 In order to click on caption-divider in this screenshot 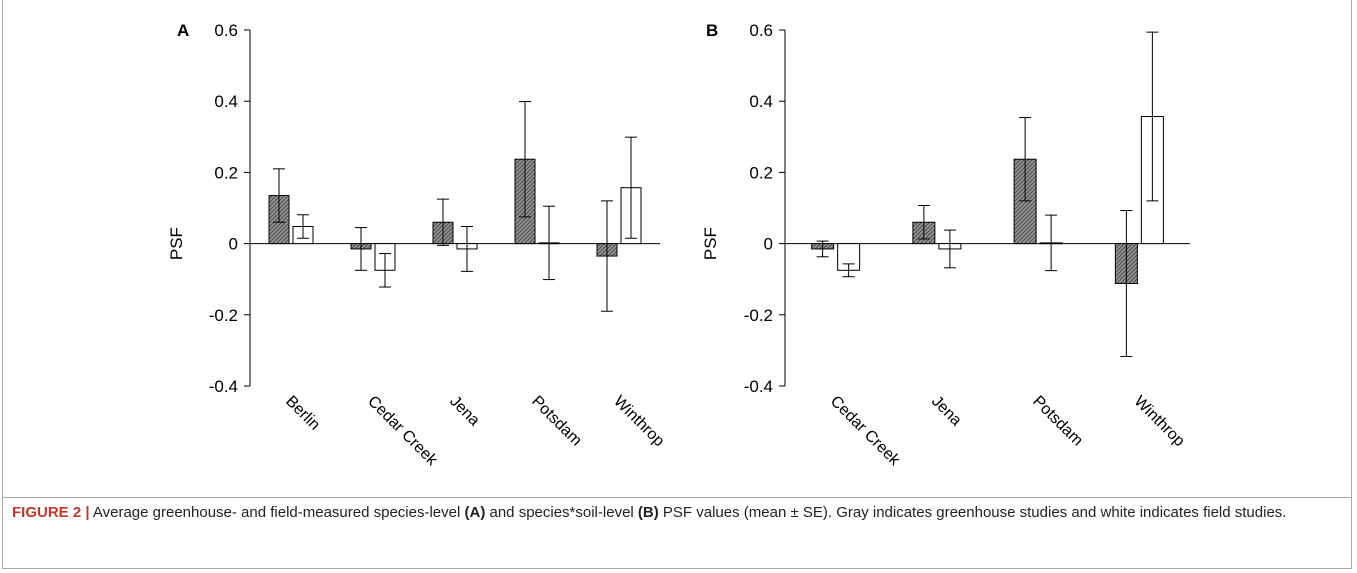, I will do `click(677, 497)`.